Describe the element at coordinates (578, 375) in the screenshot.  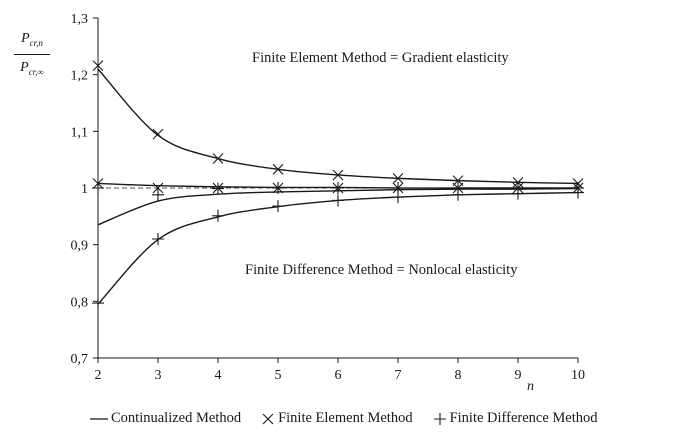
I see `x-tick-label: 10` at that location.